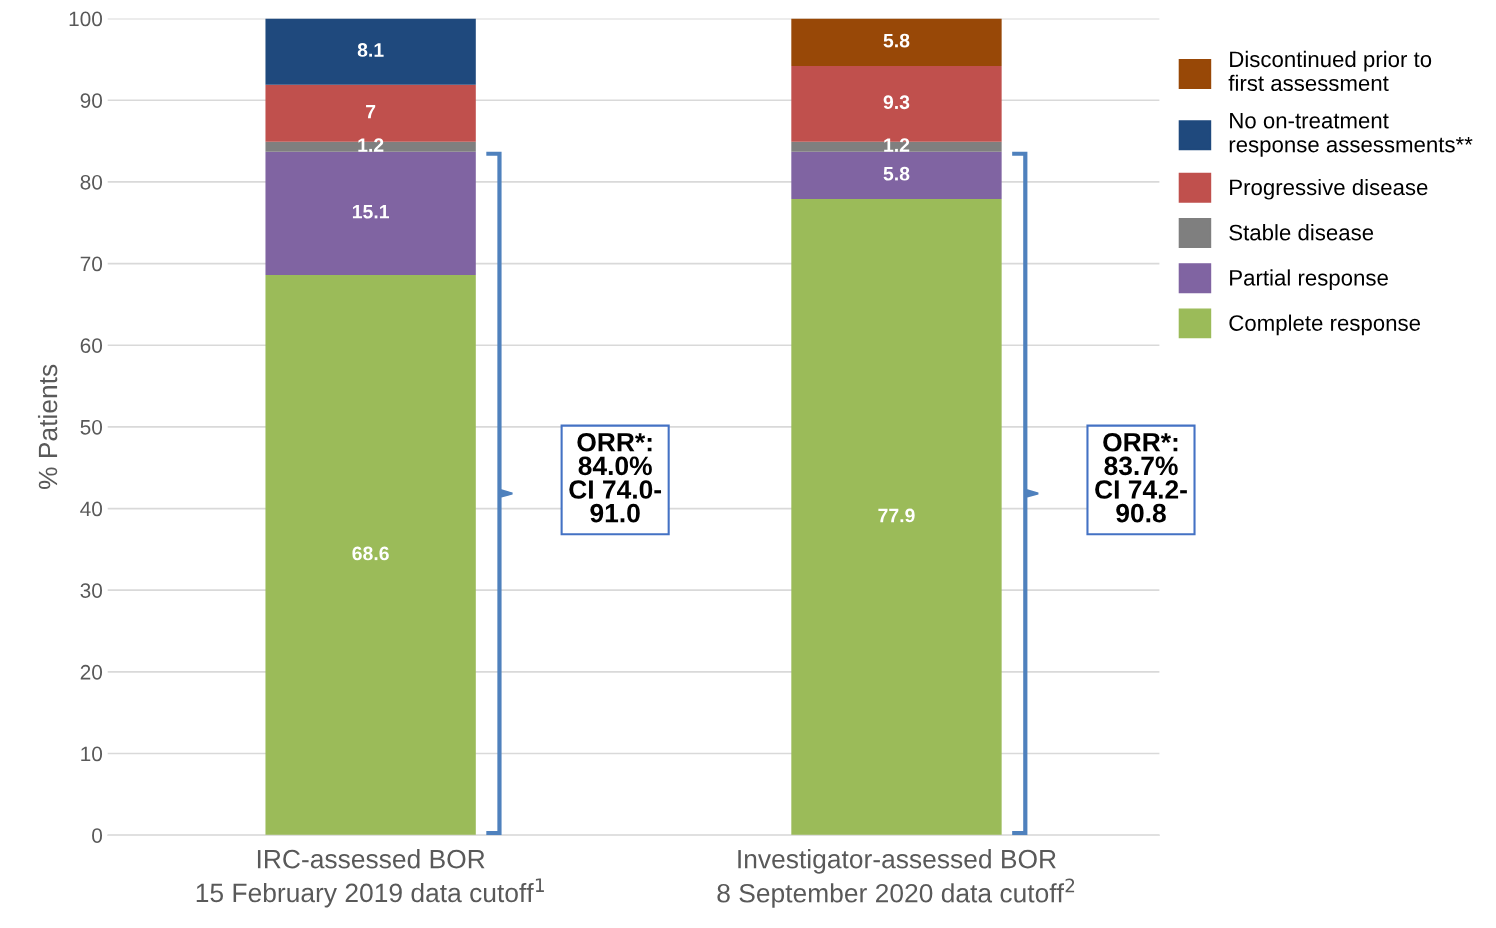 This screenshot has width=1496, height=928. I want to click on annotation: ORR*: 83.7% CI 74.2- 90.8, so click(1141, 477).